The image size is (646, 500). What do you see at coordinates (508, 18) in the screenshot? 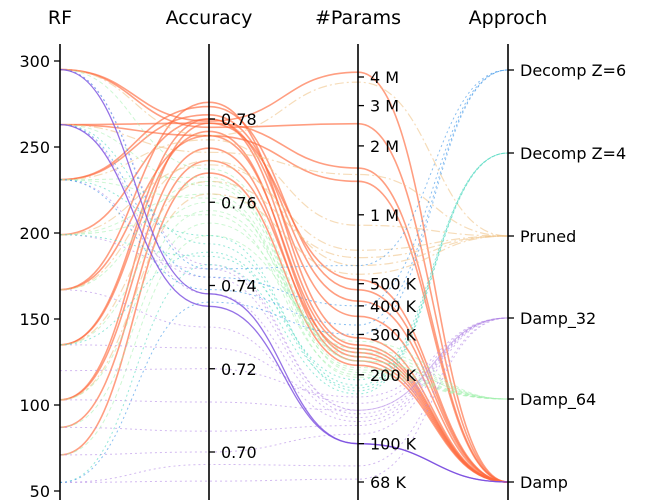
I see `axis-title-approach: Approch` at bounding box center [508, 18].